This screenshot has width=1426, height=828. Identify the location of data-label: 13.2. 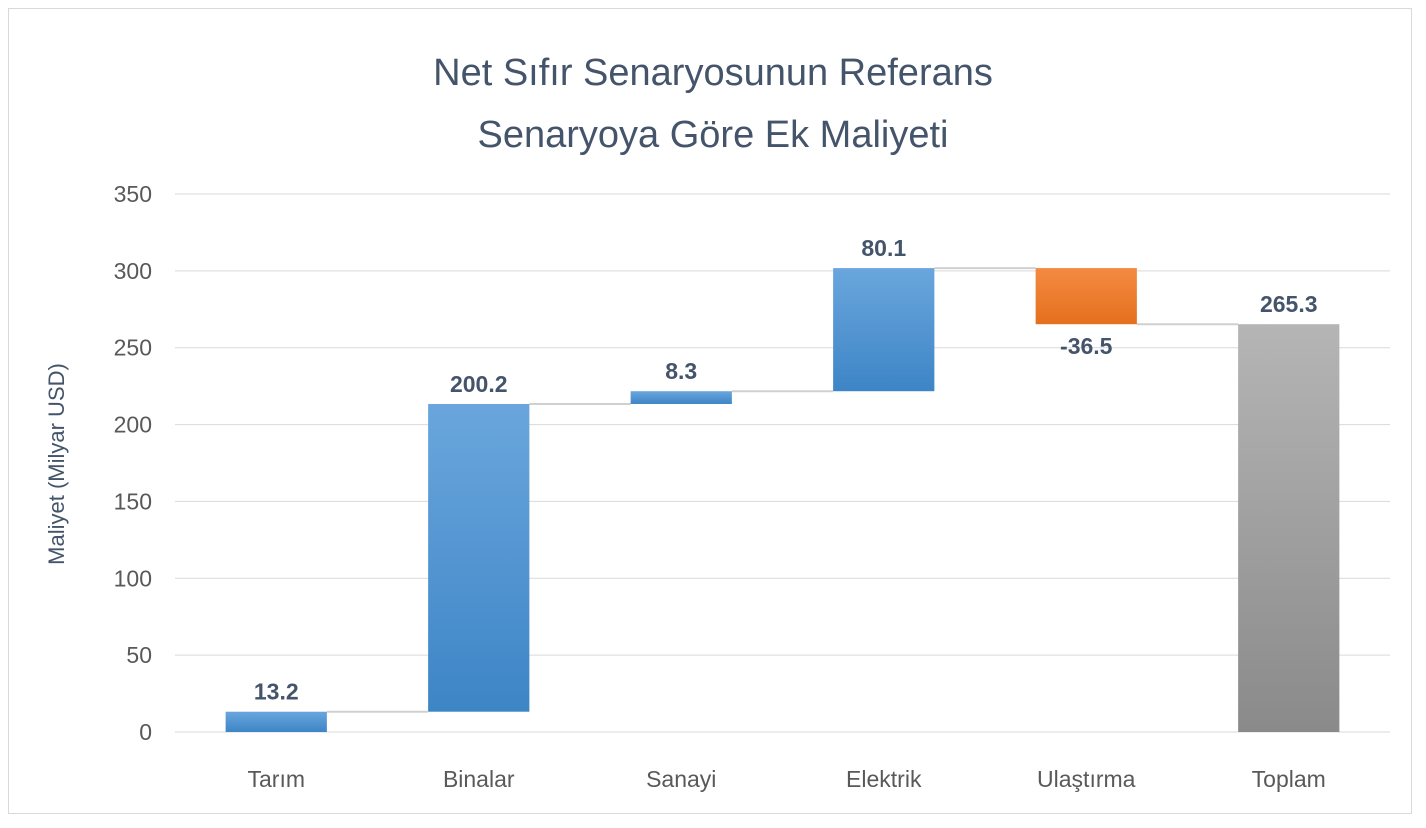
(276, 692).